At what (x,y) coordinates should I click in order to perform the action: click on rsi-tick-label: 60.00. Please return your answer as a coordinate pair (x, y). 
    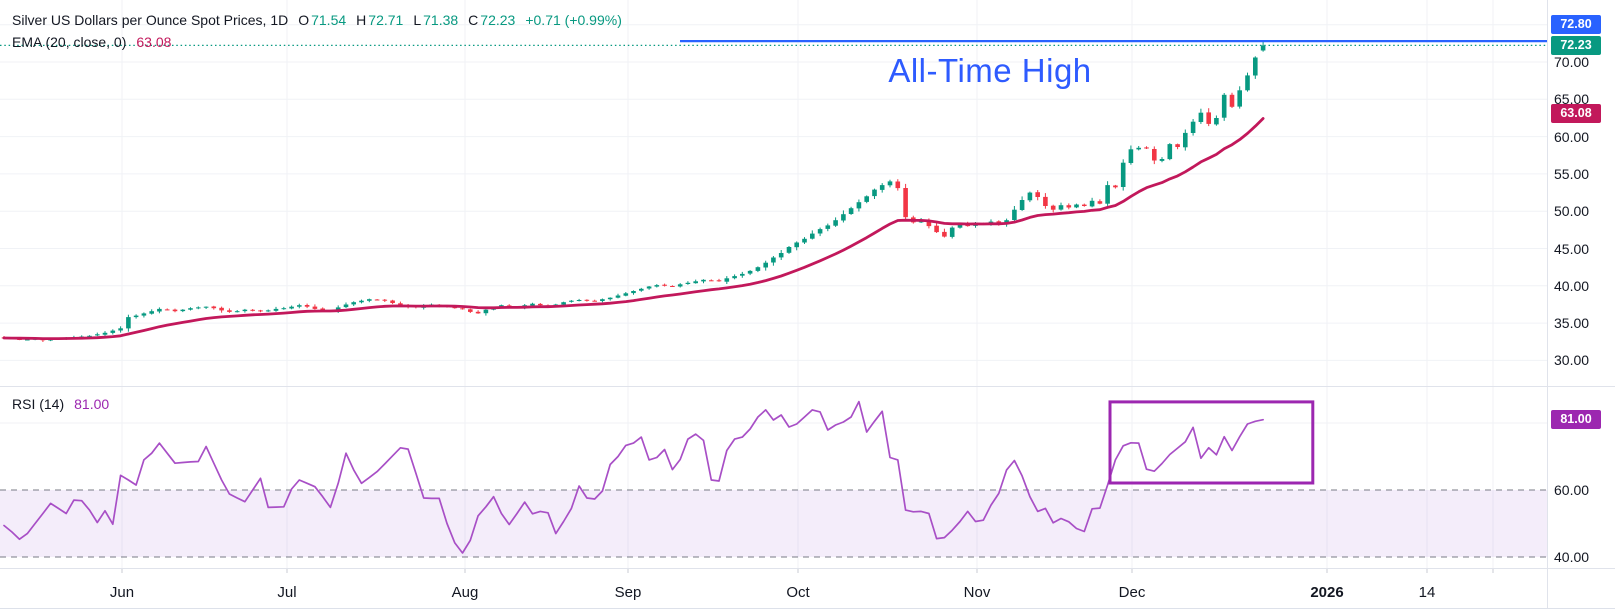
    Looking at the image, I should click on (1572, 490).